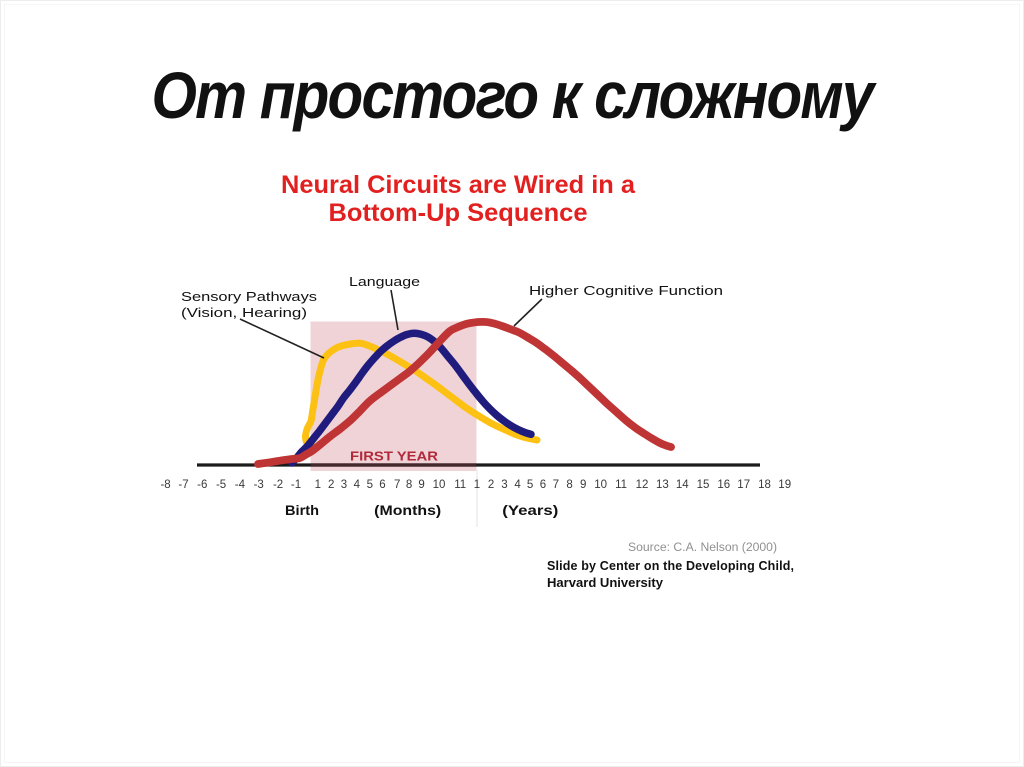 The height and width of the screenshot is (767, 1024). I want to click on svg-text: (Years), so click(530, 510).